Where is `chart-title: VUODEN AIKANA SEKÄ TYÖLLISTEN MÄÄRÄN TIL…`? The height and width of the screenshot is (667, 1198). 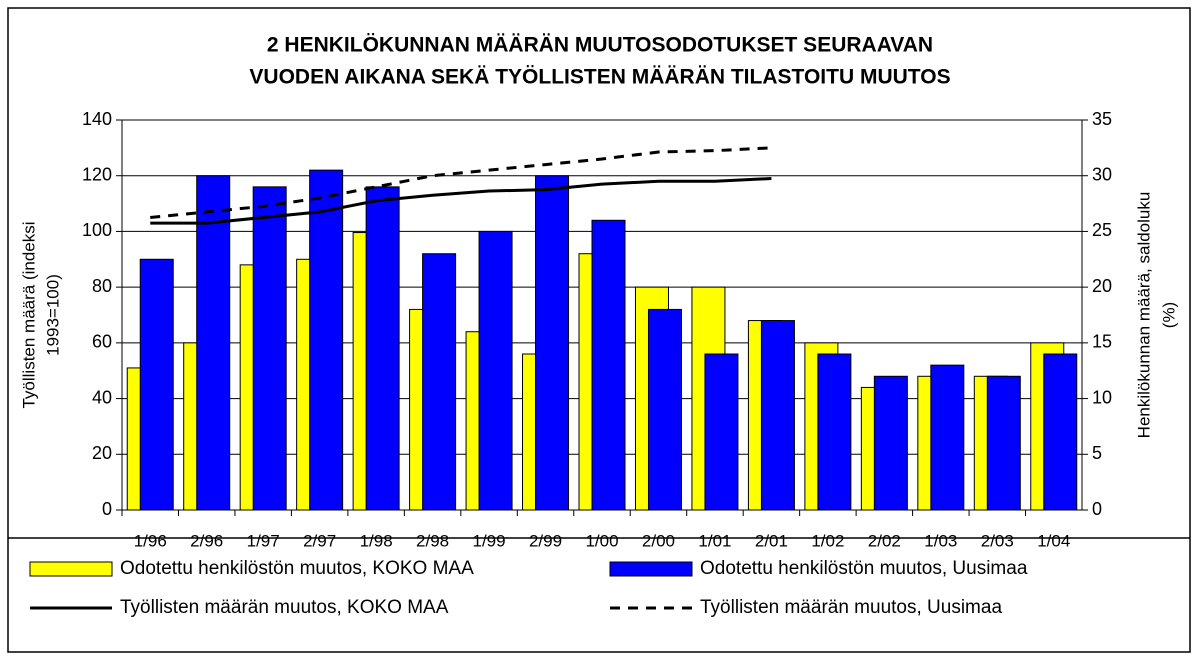
chart-title: VUODEN AIKANA SEKÄ TYÖLLISTEN MÄÄRÄN TIL… is located at coordinates (599, 77).